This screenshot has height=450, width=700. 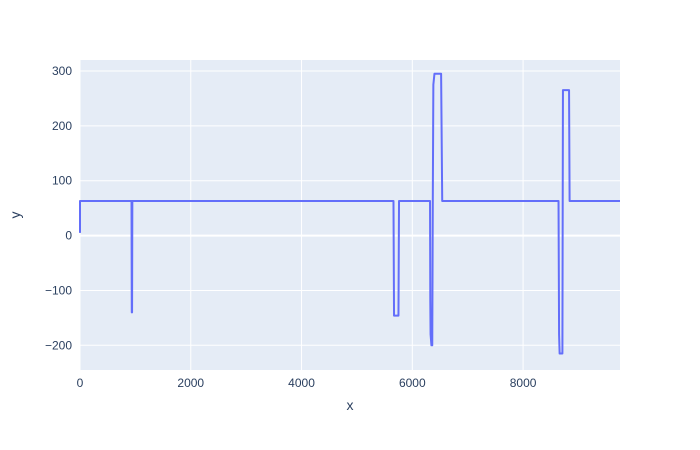 What do you see at coordinates (58, 208) in the screenshot?
I see `y-axis-ticks: −200 −100 0 100 200 300` at bounding box center [58, 208].